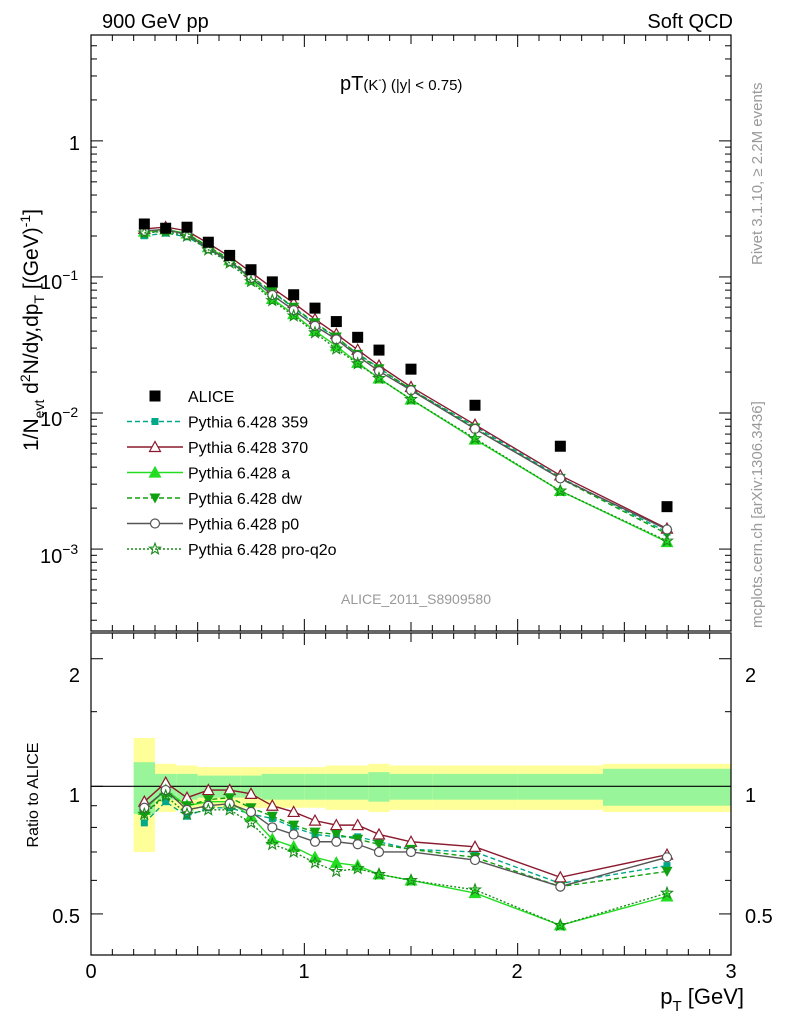 The image size is (786, 1024). Describe the element at coordinates (59, 417) in the screenshot. I see `y-tick-label-1e-2: 10⁻²` at that location.